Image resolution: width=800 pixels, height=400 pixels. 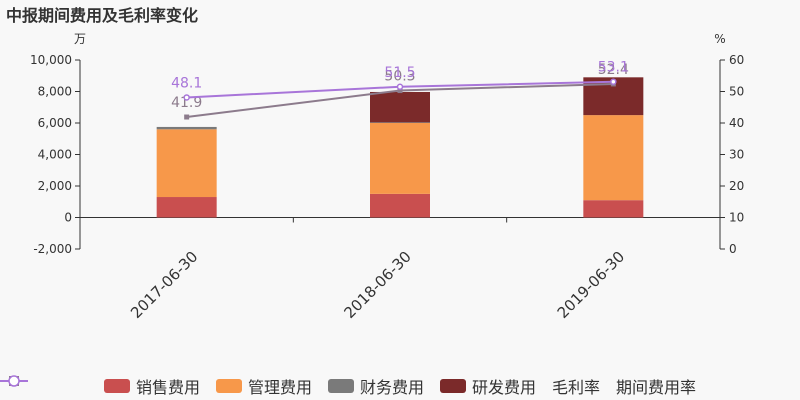 I want to click on legend-label: 财务费用, so click(x=391, y=387).